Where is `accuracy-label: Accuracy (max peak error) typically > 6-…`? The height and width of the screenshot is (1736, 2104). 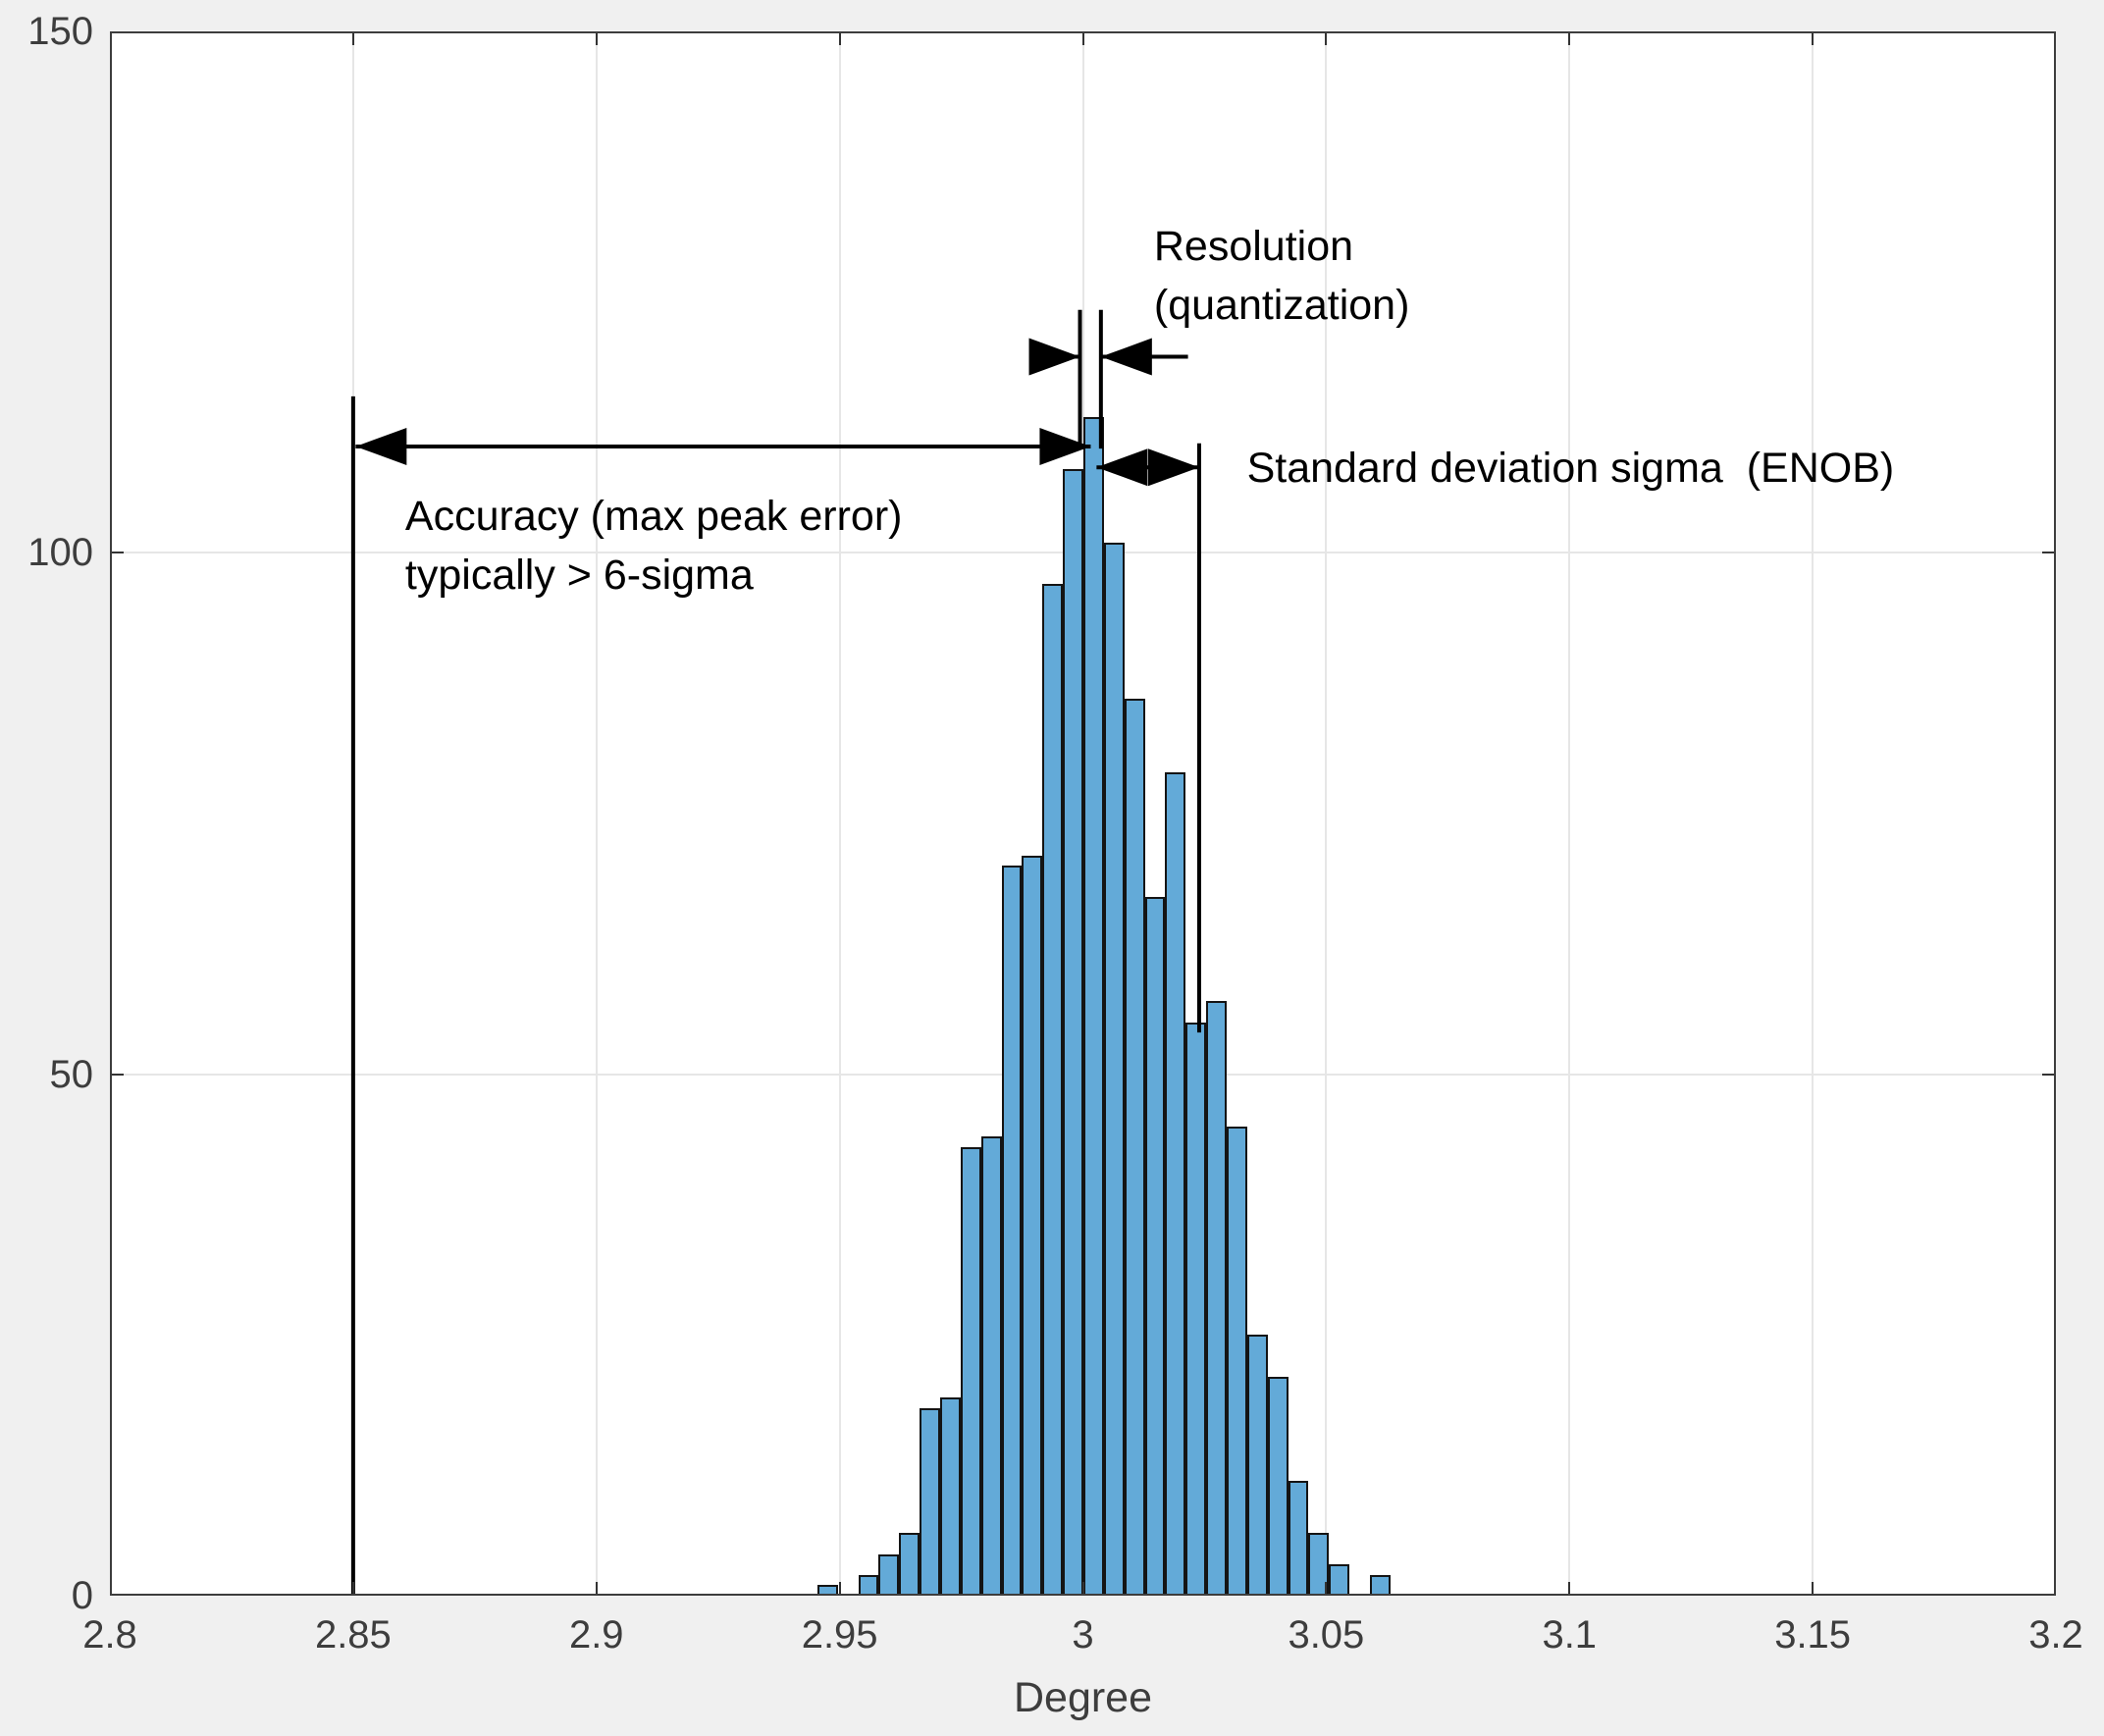
accuracy-label: Accuracy (max peak error) typically > 6-… is located at coordinates (653, 546).